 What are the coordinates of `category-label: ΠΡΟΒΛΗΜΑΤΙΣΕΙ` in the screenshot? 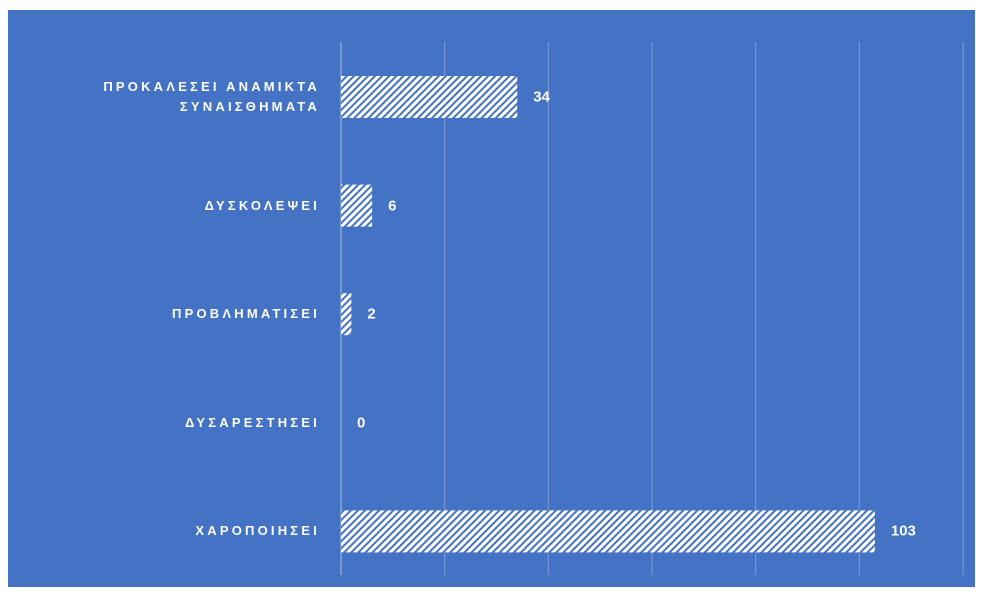 It's located at (246, 314).